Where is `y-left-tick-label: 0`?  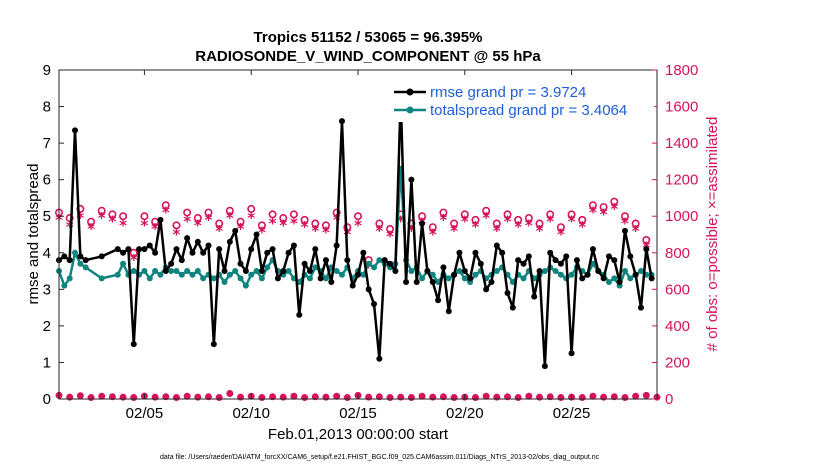
y-left-tick-label: 0 is located at coordinates (47, 399).